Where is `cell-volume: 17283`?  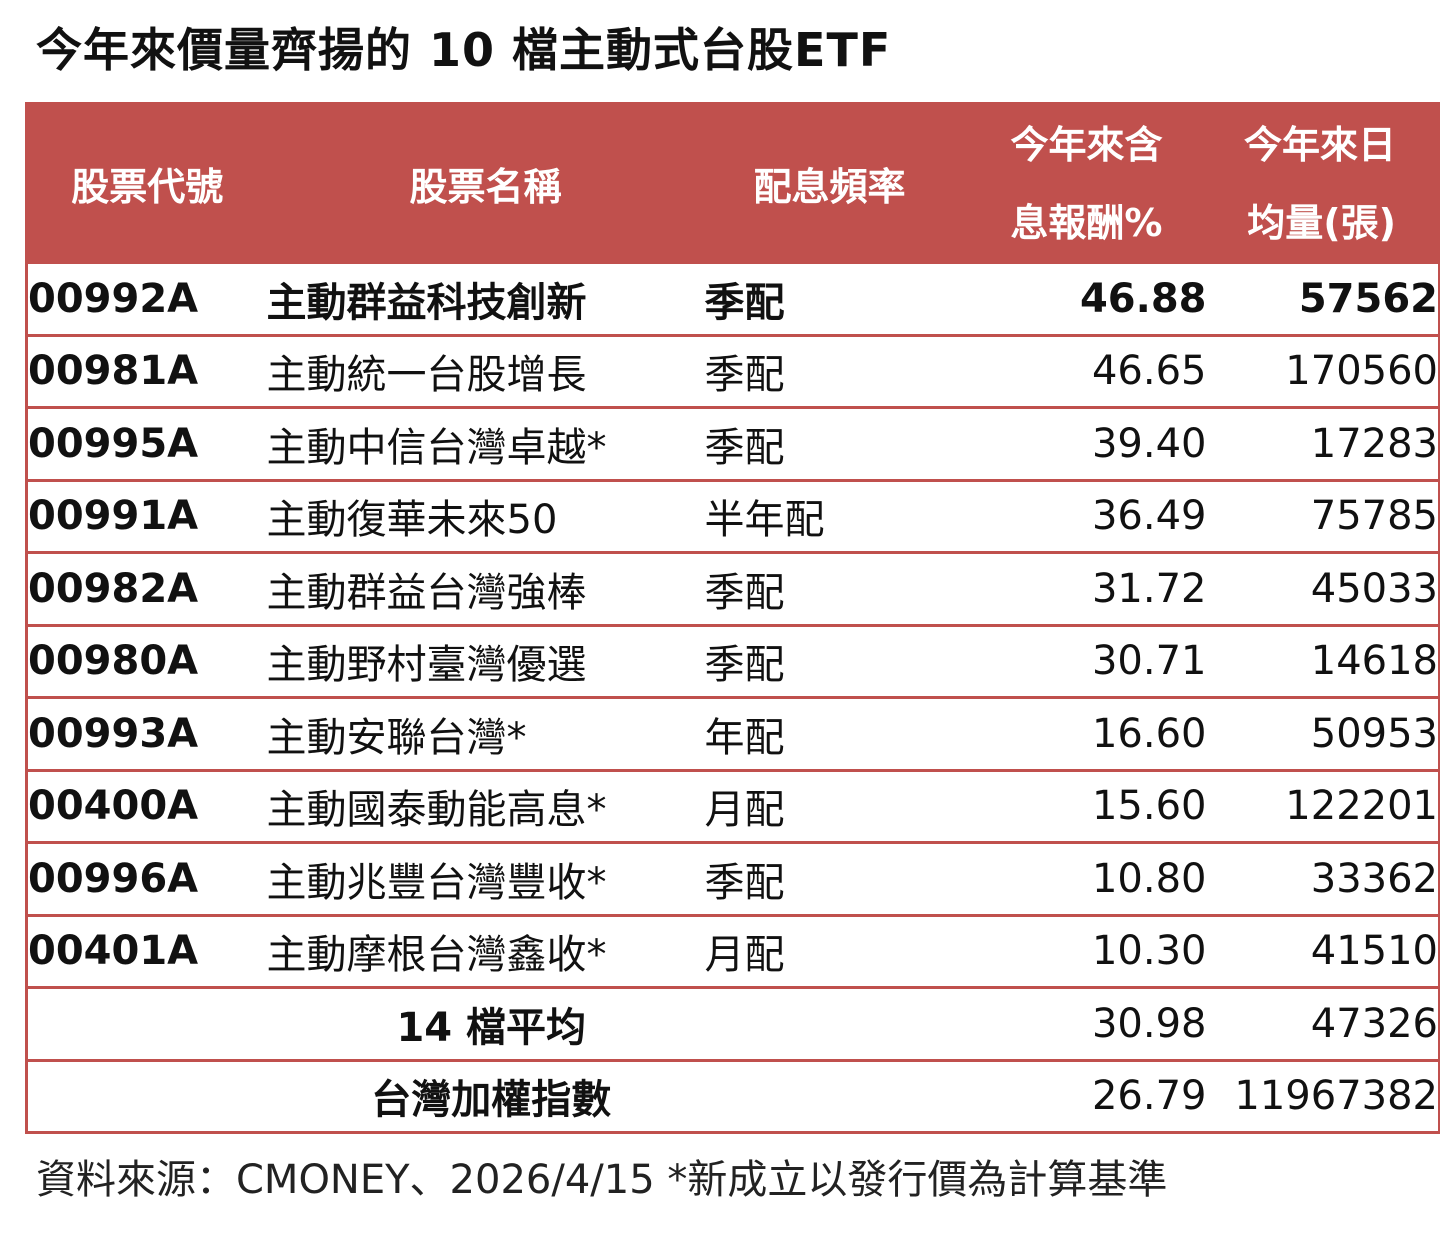 cell-volume: 17283 is located at coordinates (1323, 443).